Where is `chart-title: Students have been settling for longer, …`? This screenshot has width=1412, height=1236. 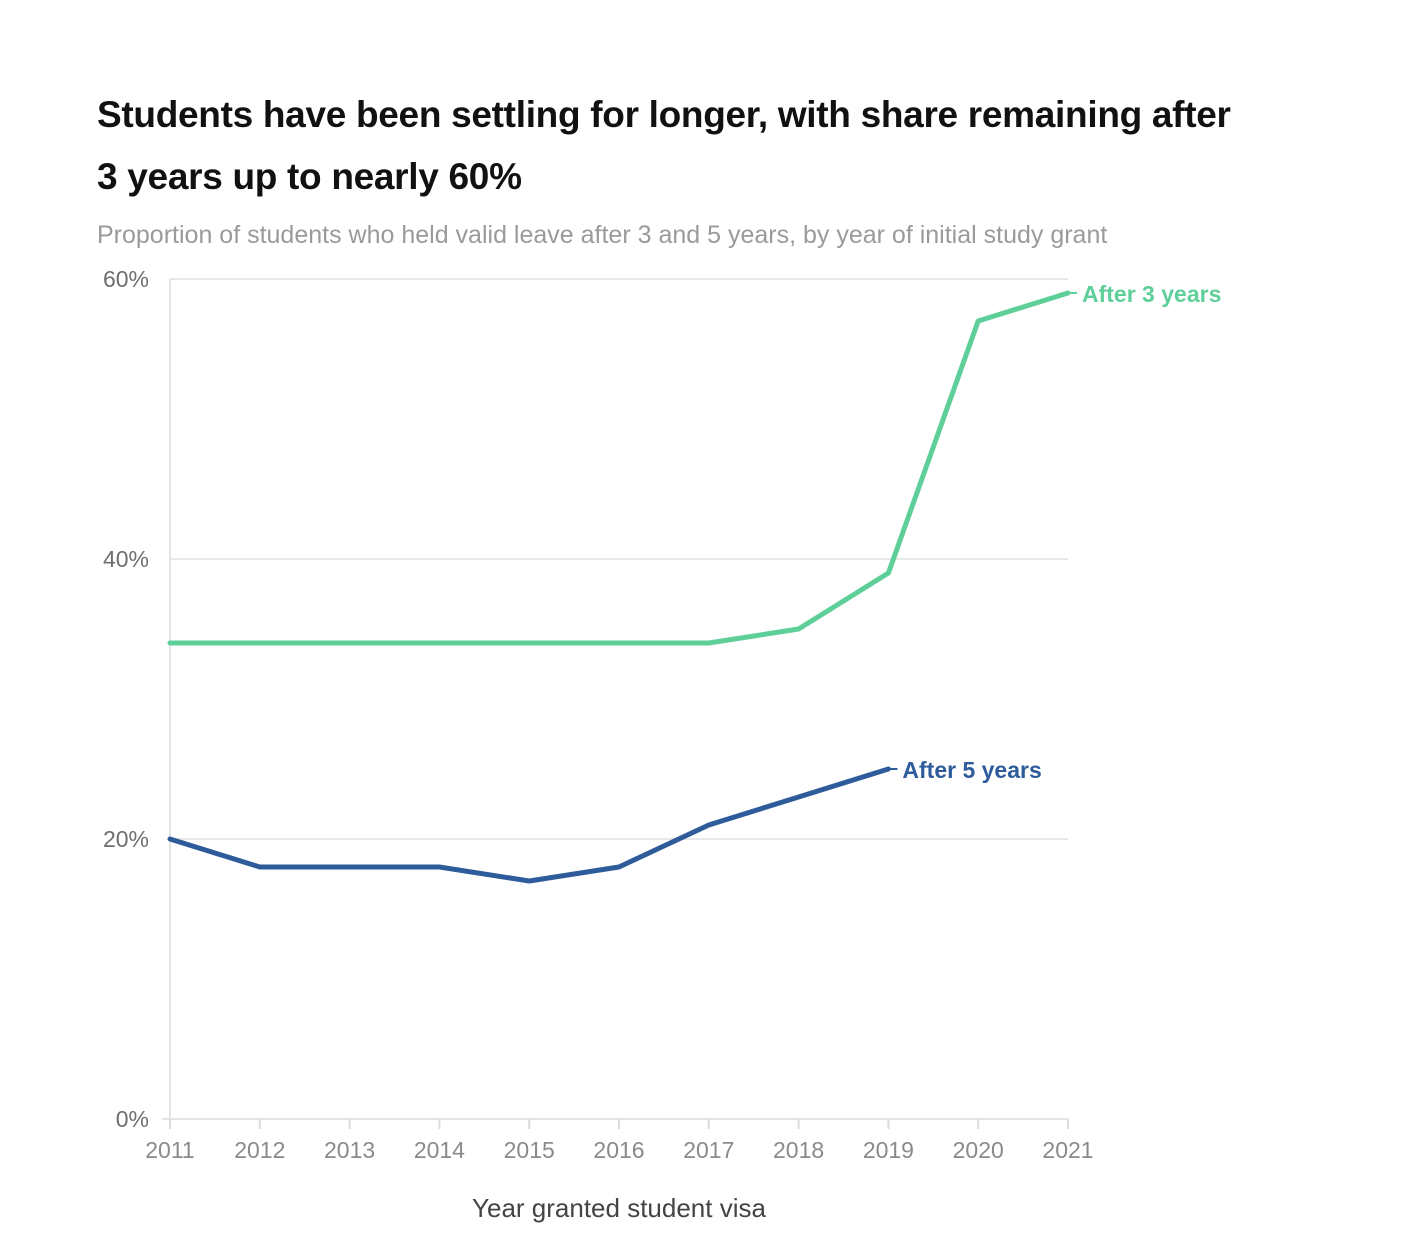 chart-title: Students have been settling for longer, … is located at coordinates (664, 145).